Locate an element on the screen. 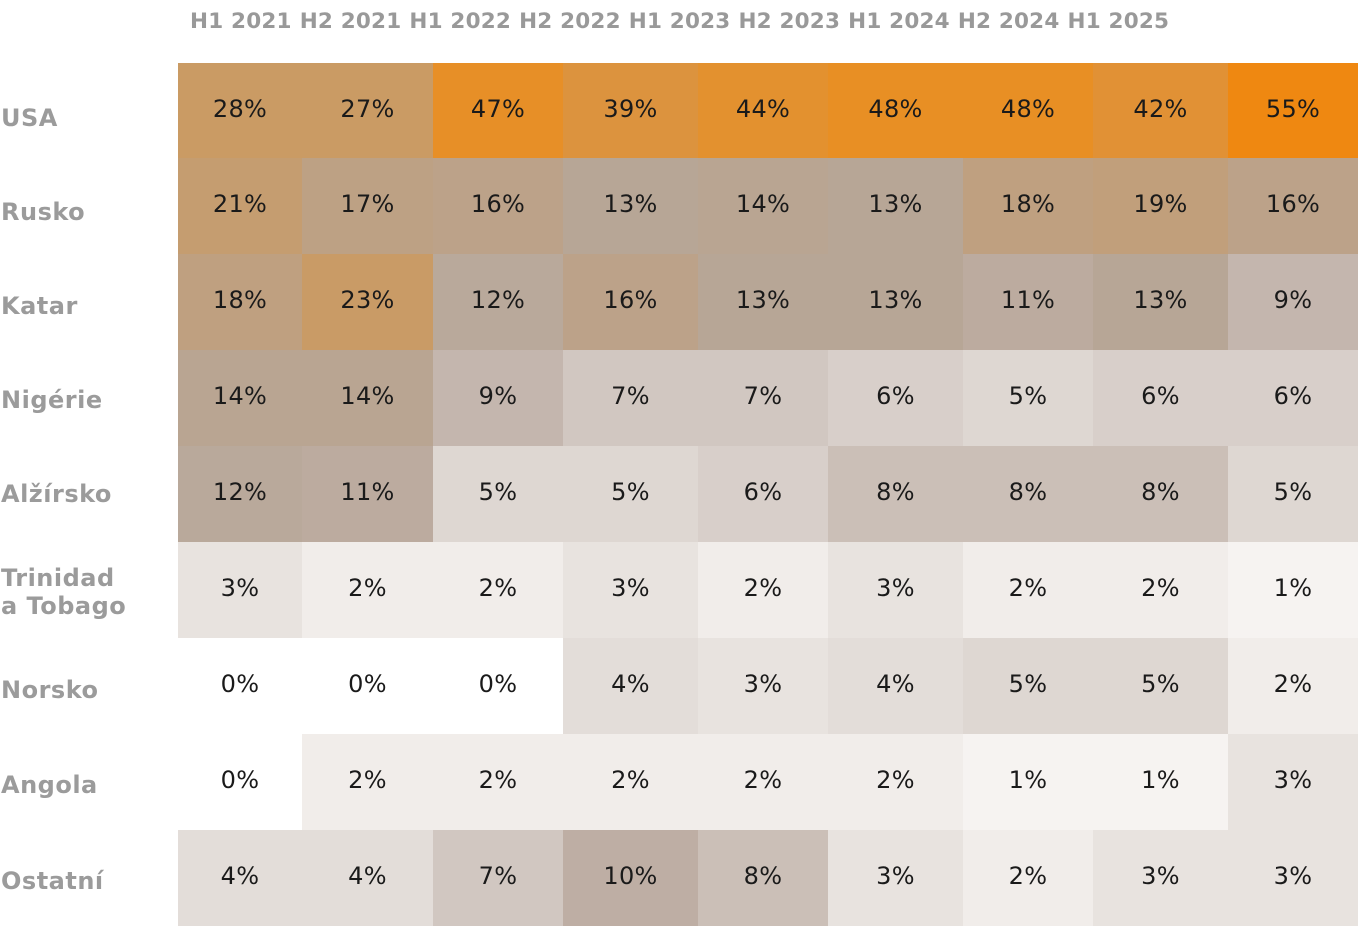 Image resolution: width=1358 pixels, height=943 pixels. cell-value-label: 39% is located at coordinates (630, 108).